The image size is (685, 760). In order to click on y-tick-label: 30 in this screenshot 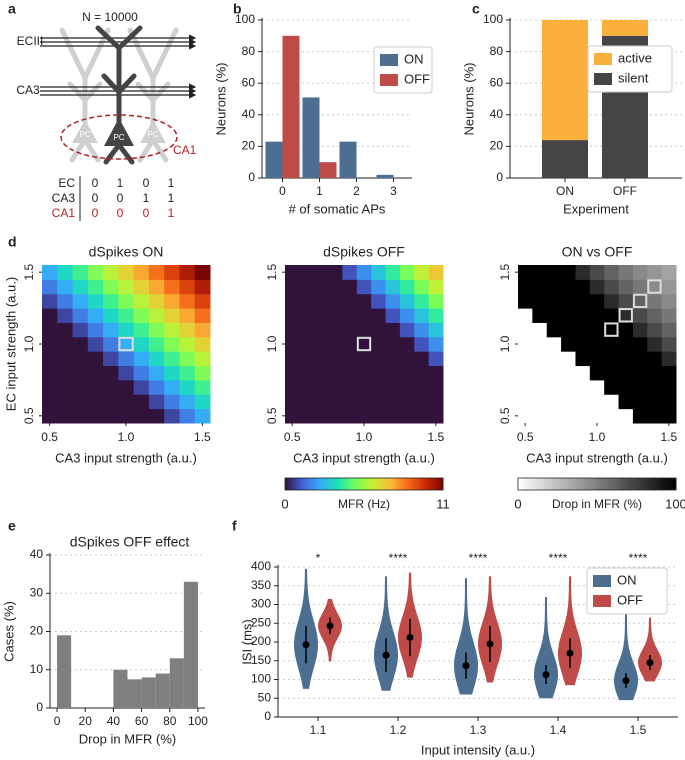, I will do `click(37, 592)`.